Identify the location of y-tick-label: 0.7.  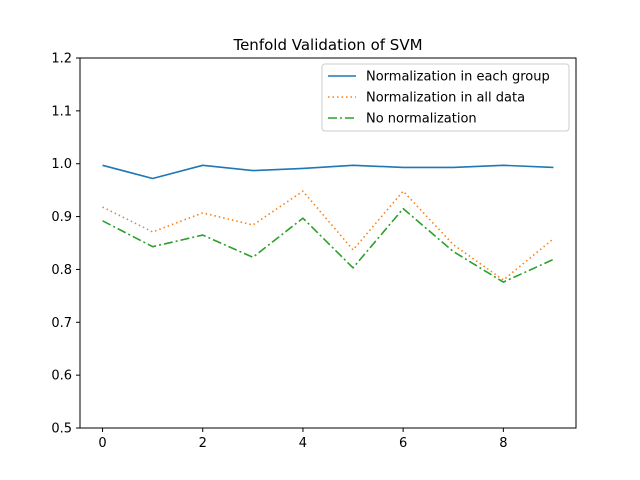
(61, 323).